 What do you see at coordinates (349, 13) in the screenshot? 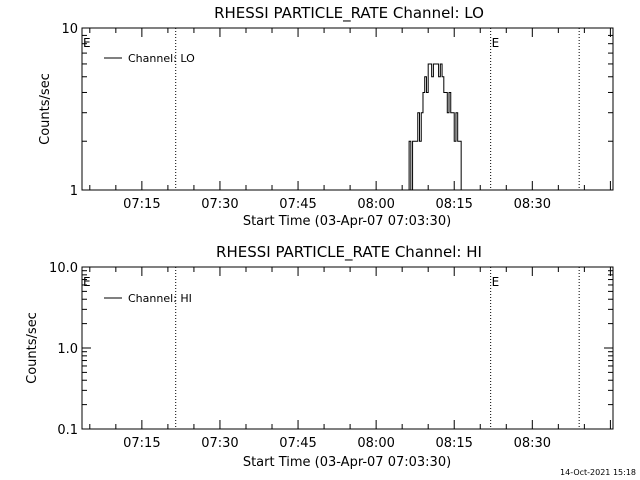
I see `chart-title: RHESSI PARTICLE_RATE Channel: LO` at bounding box center [349, 13].